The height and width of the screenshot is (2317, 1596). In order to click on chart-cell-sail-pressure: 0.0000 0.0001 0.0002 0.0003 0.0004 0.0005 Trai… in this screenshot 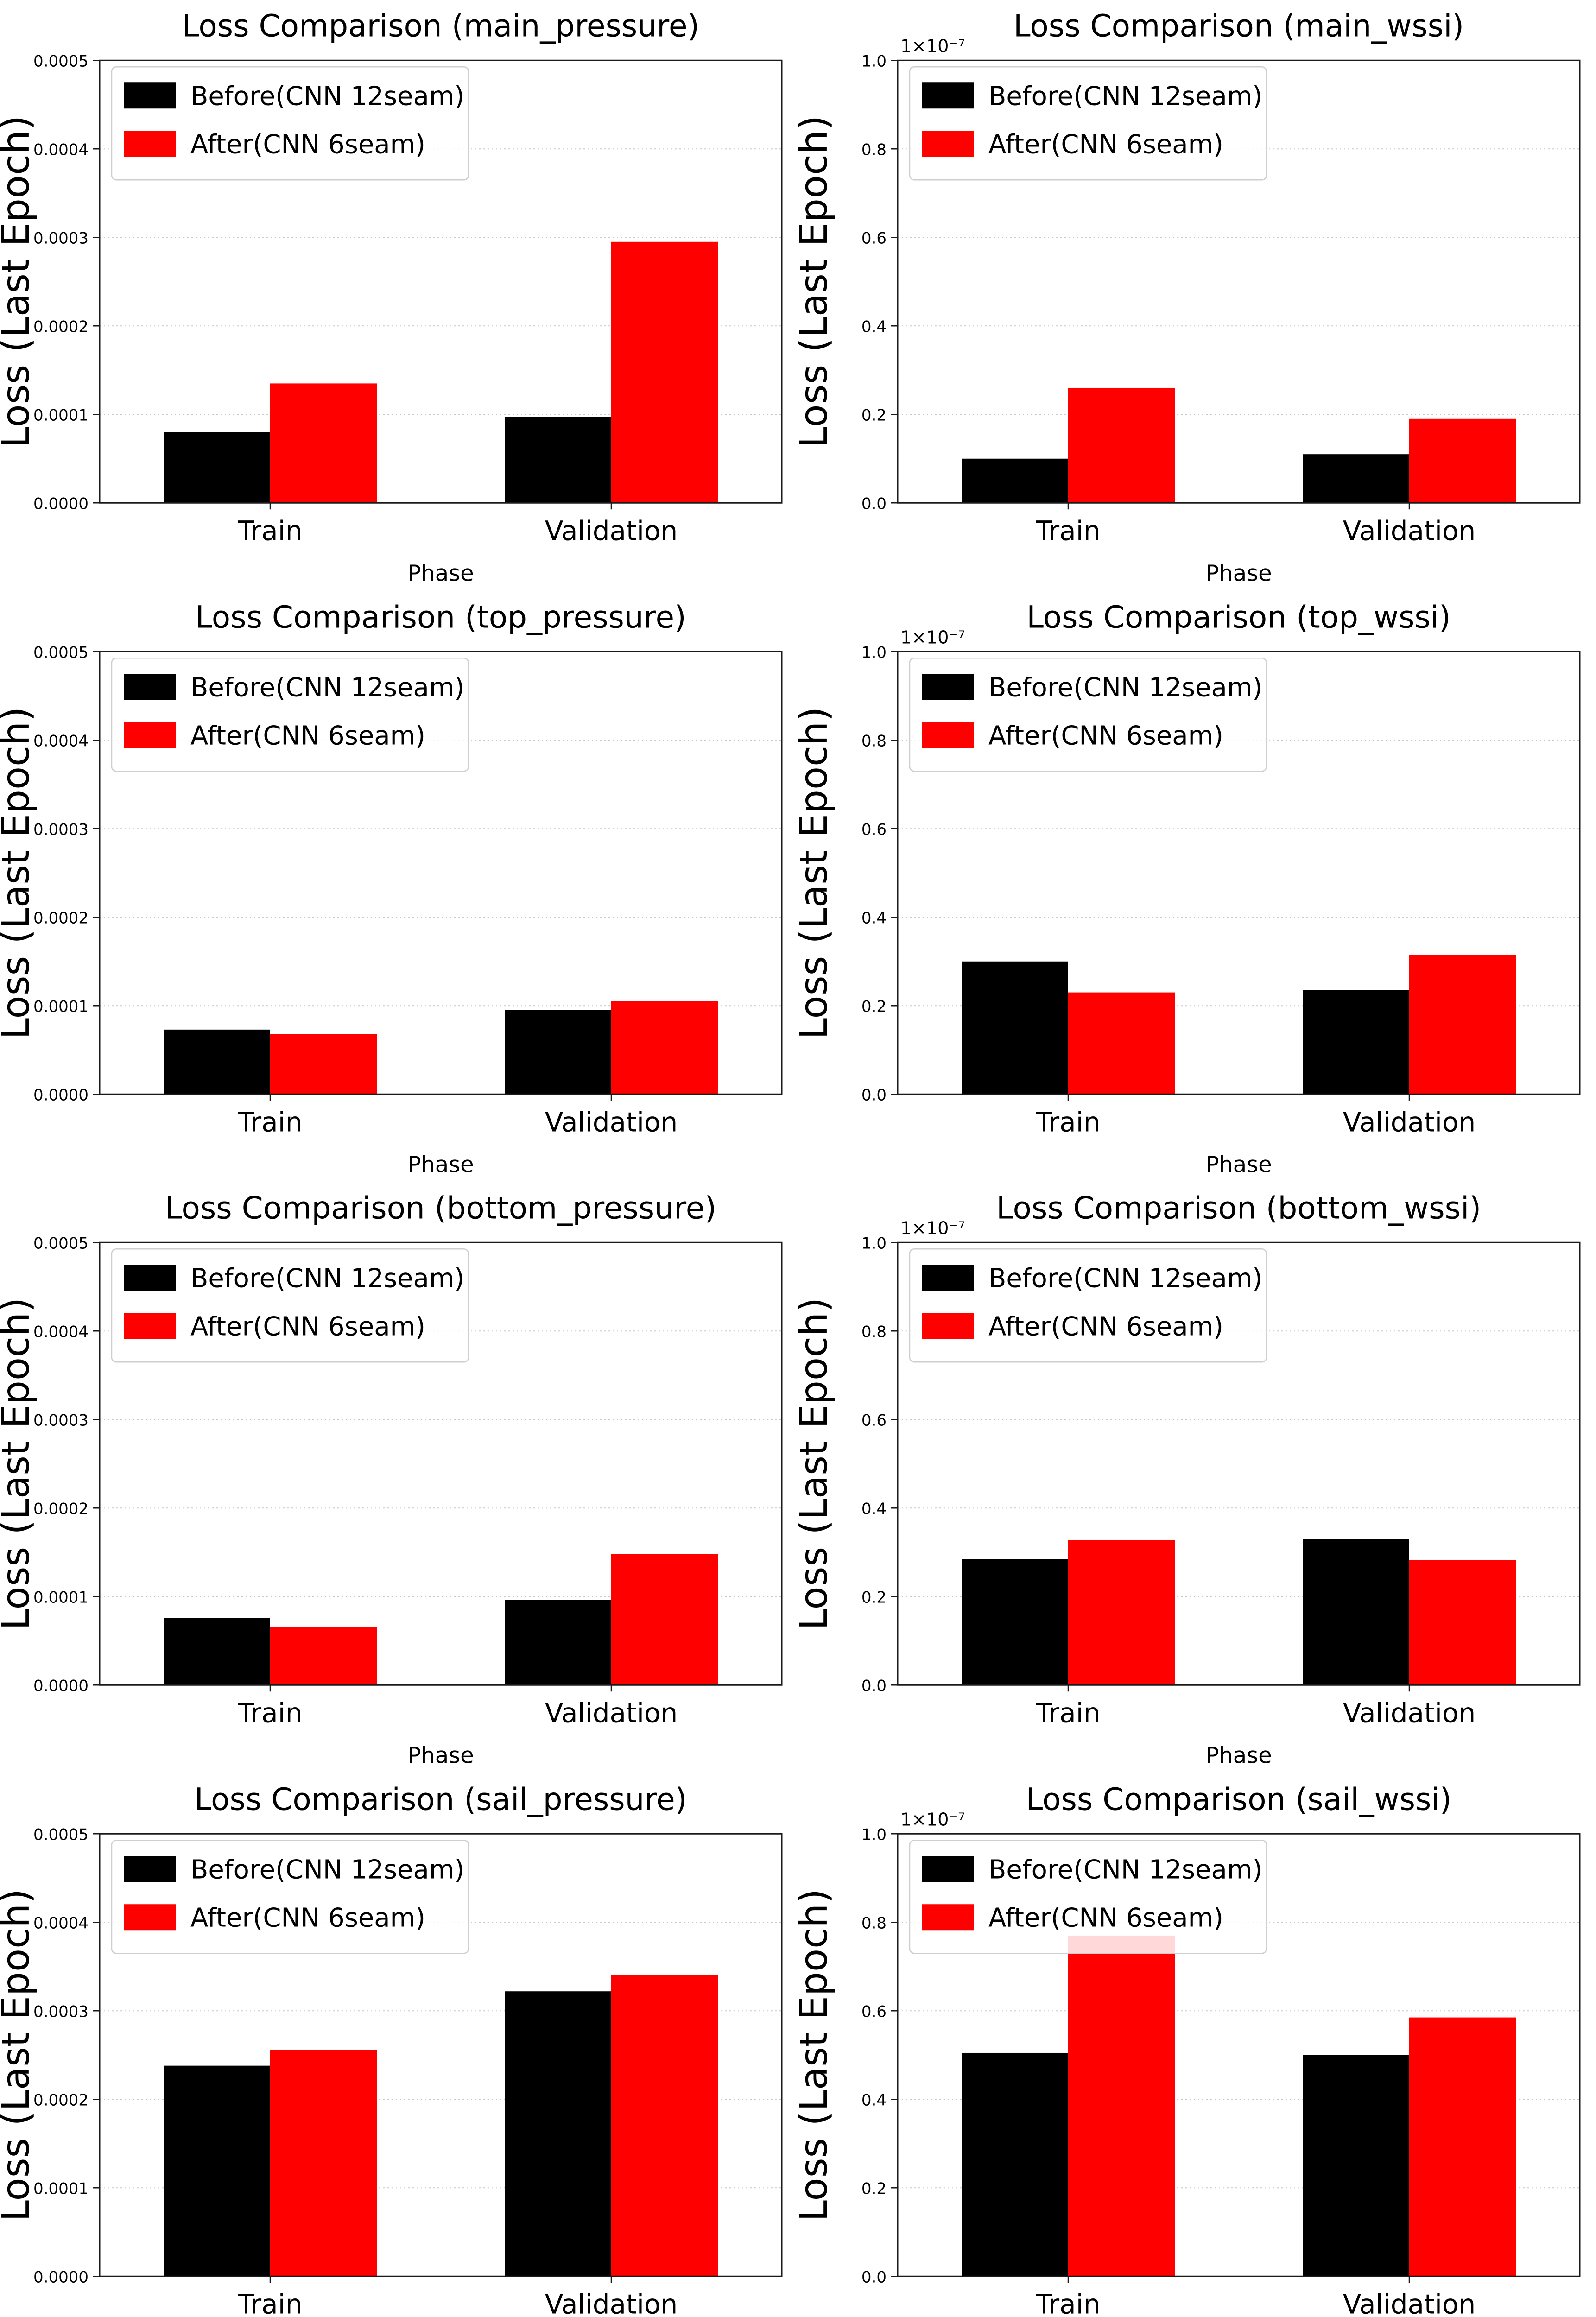, I will do `click(399, 2045)`.